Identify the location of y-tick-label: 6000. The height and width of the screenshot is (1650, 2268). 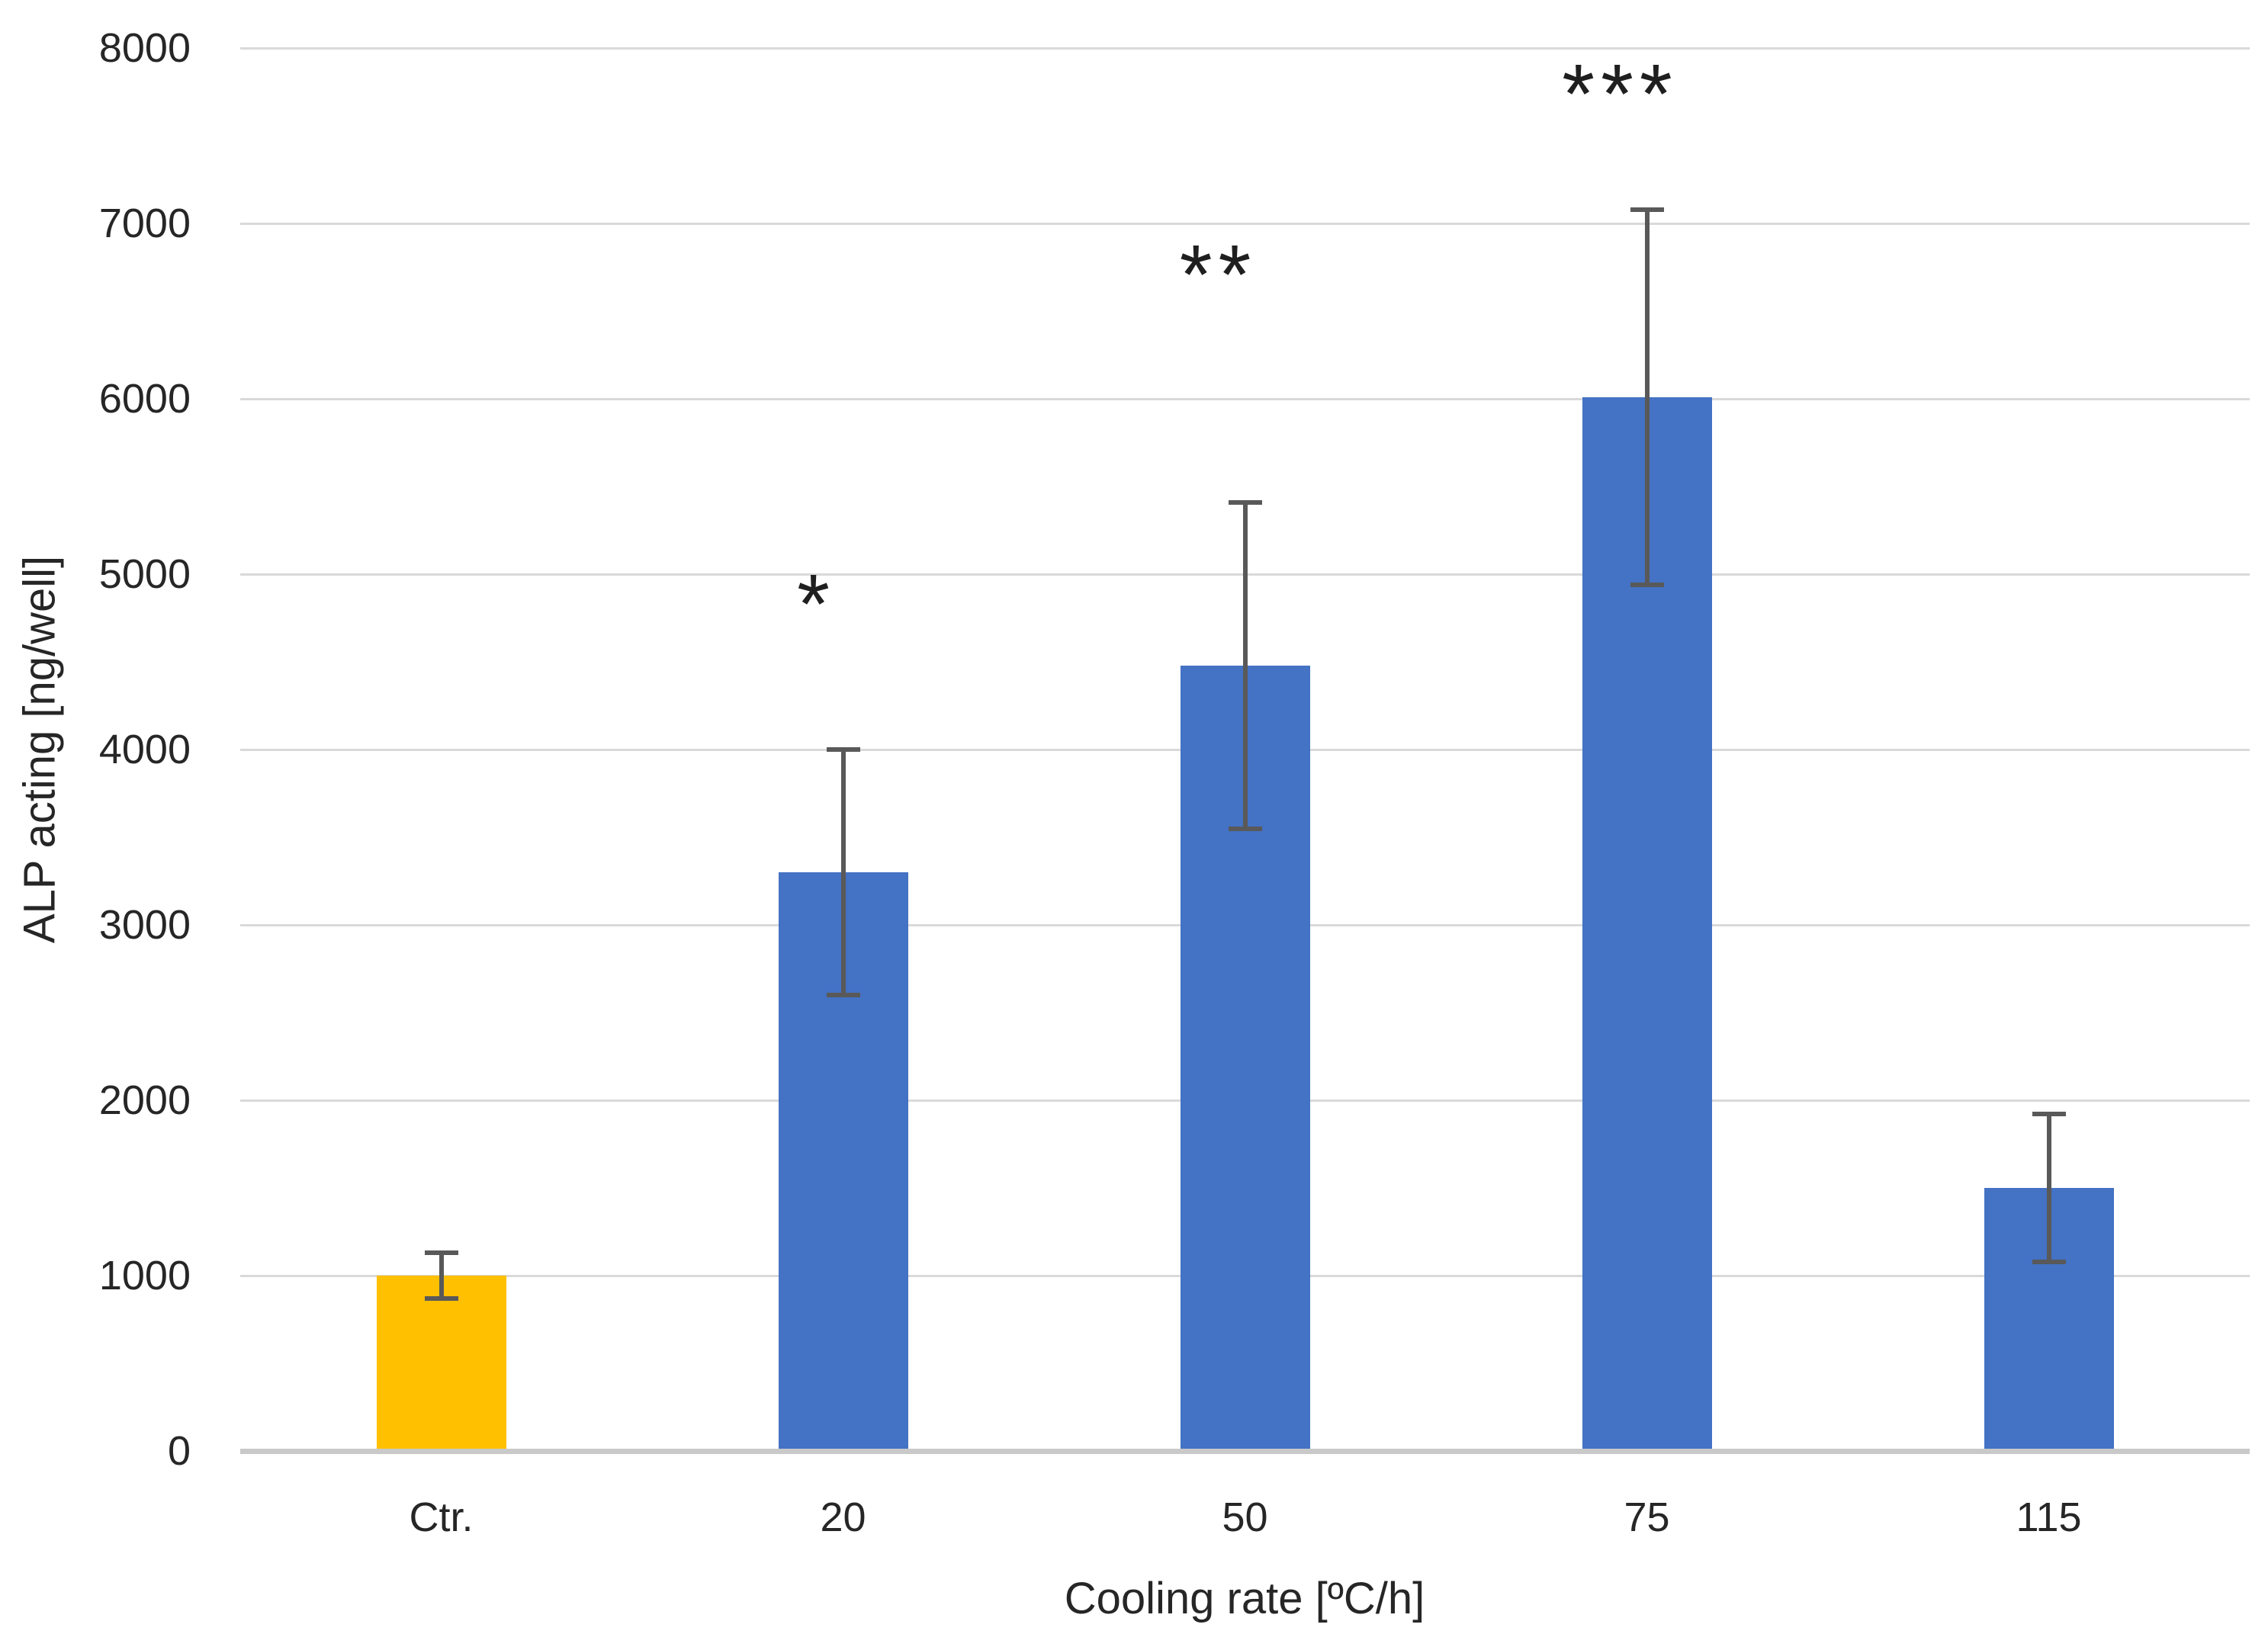
(144, 399).